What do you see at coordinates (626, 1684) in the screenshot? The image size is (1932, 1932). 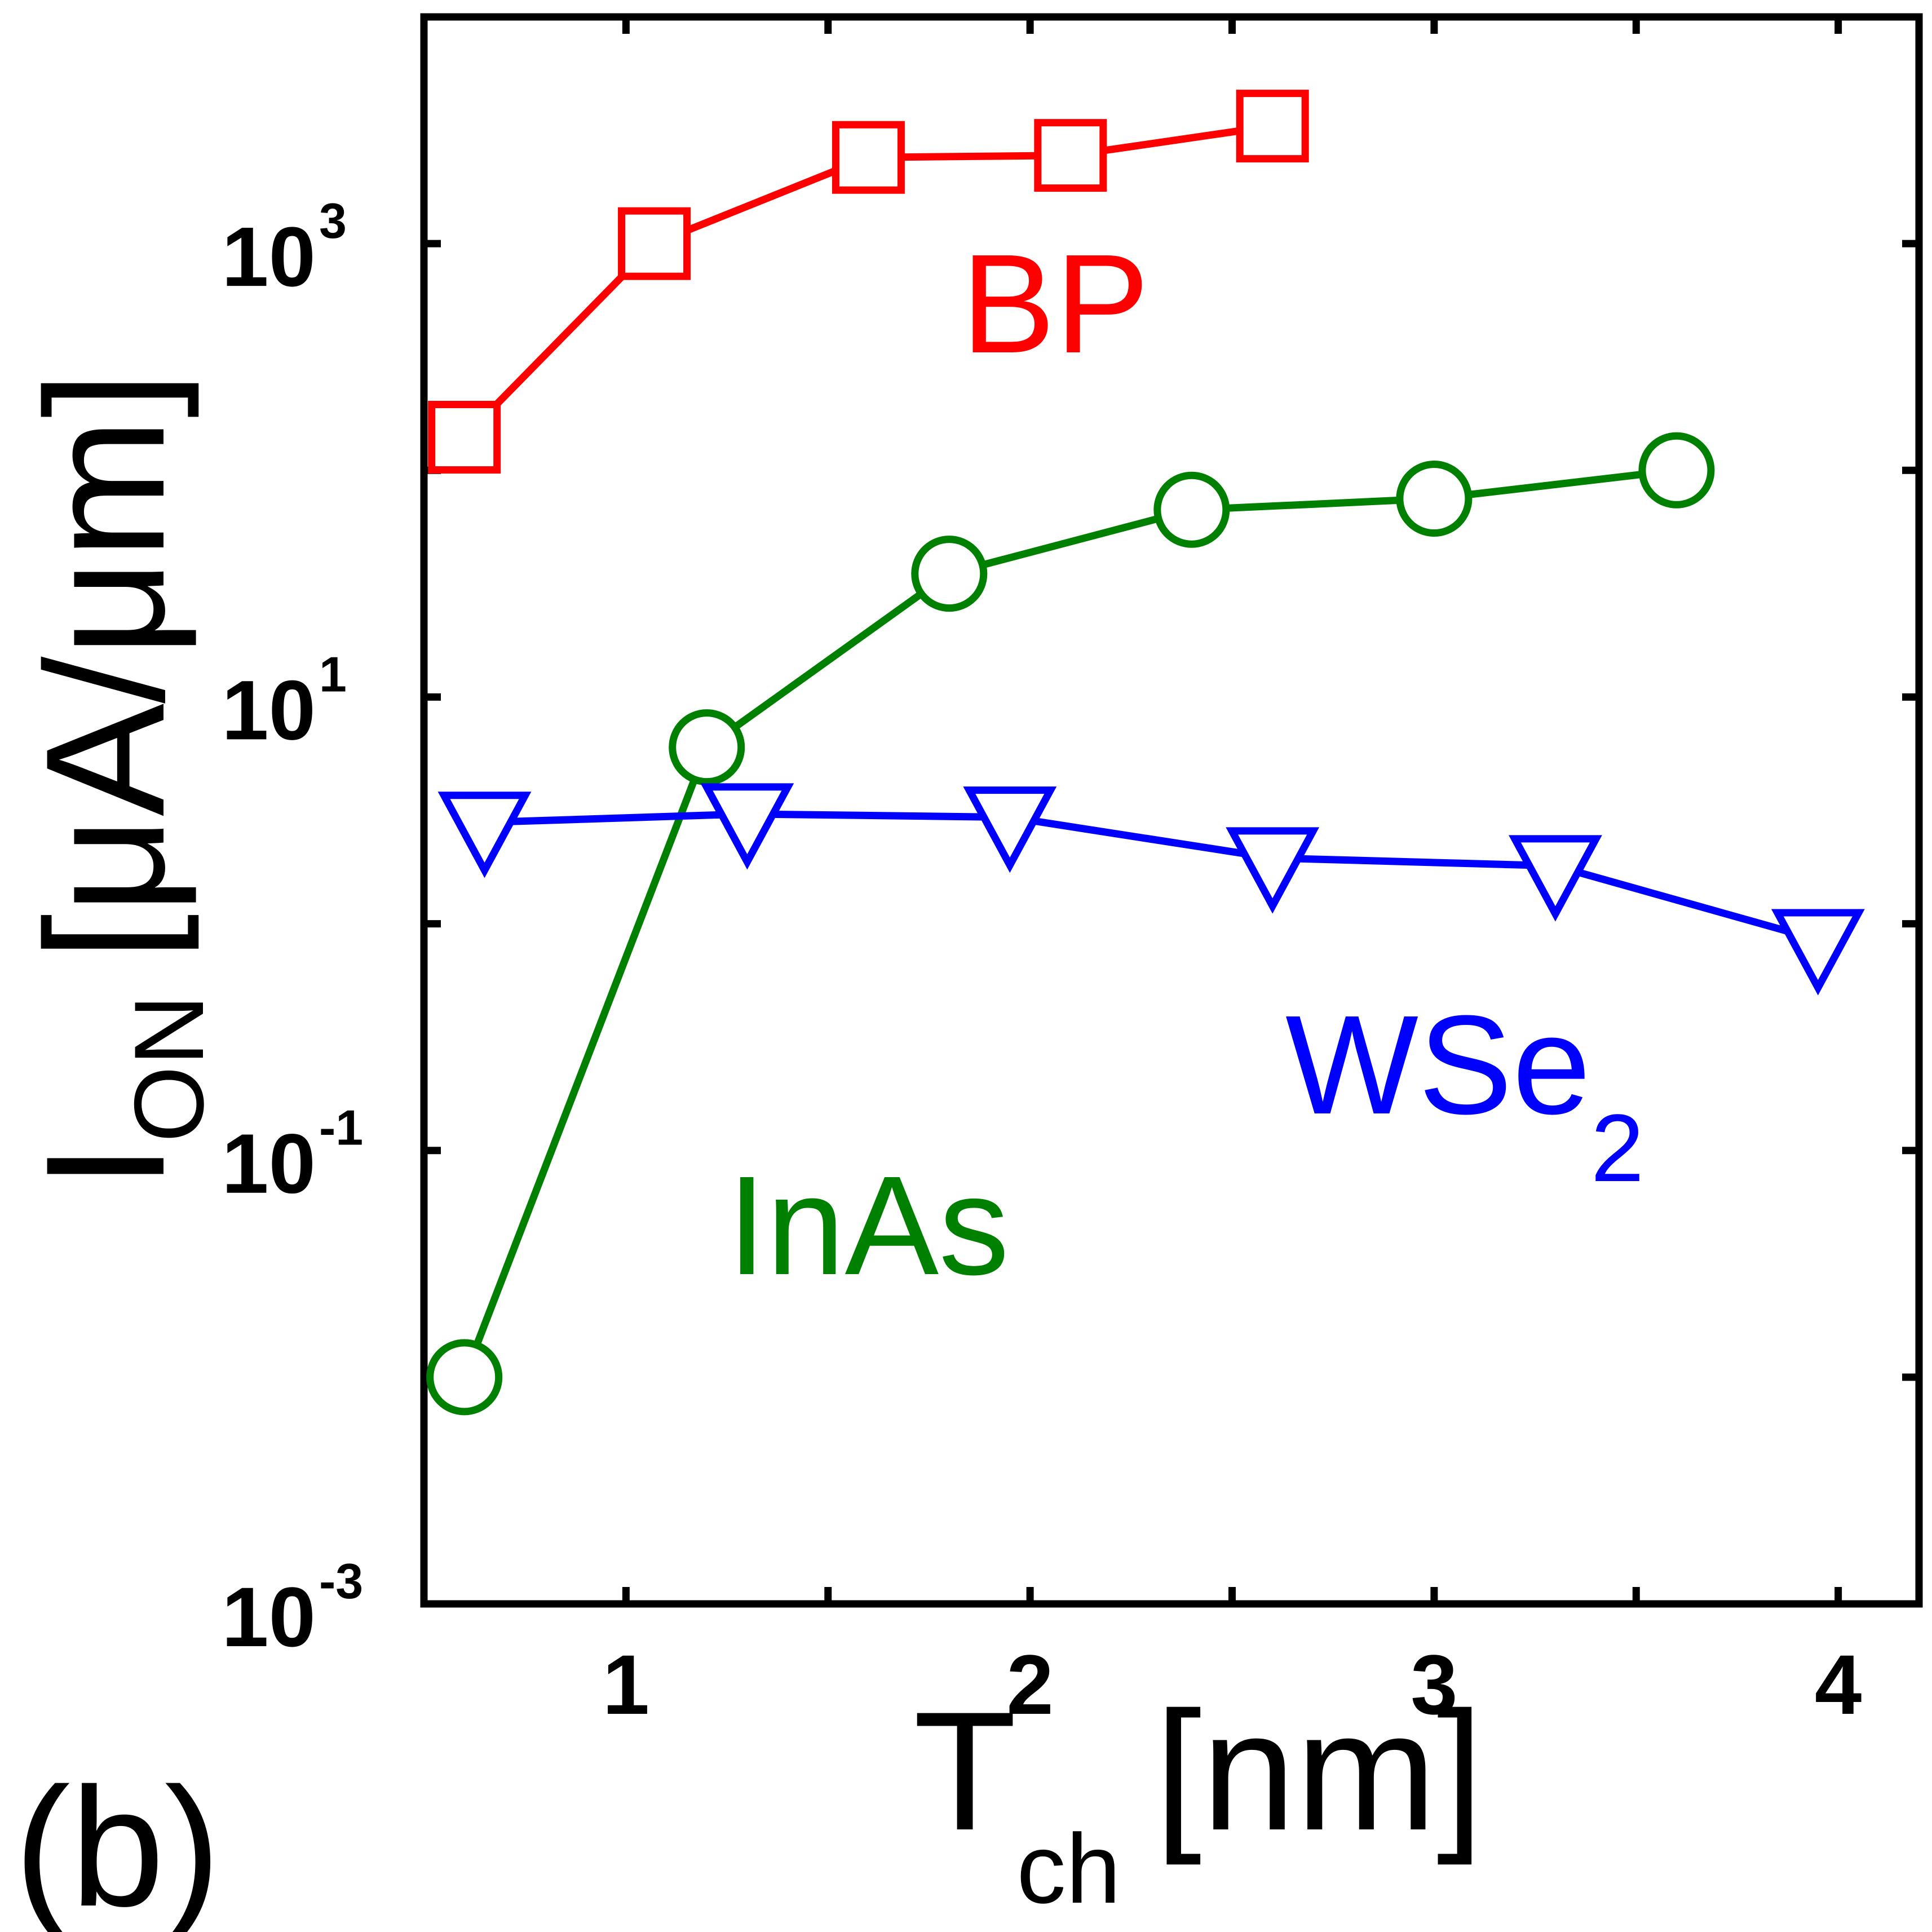 I see `x-tick-label: 1` at bounding box center [626, 1684].